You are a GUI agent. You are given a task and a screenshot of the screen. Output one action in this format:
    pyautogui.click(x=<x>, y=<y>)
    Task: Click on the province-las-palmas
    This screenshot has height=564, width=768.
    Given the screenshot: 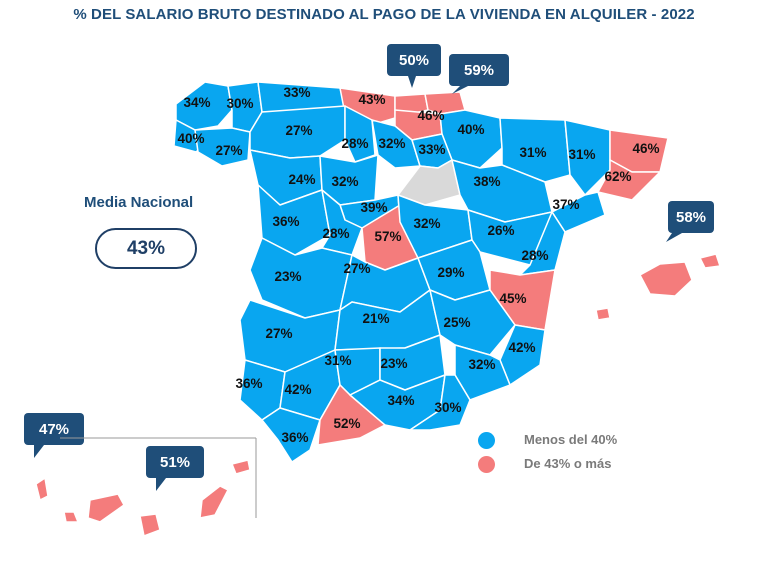 What is the action you would take?
    pyautogui.click(x=195, y=498)
    